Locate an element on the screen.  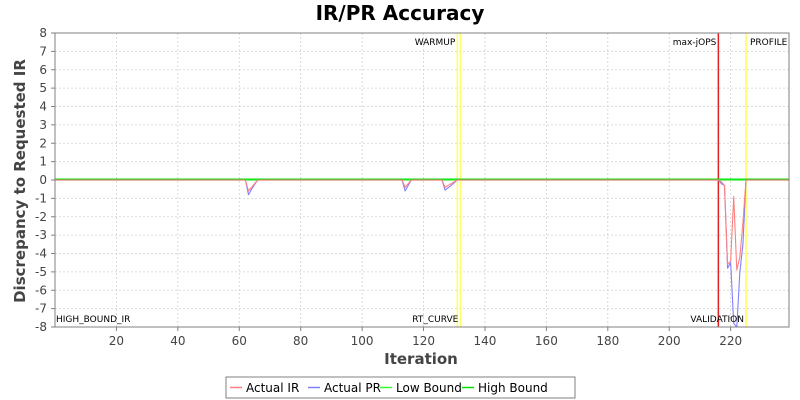
y-tick-label: 6 is located at coordinates (43, 70).